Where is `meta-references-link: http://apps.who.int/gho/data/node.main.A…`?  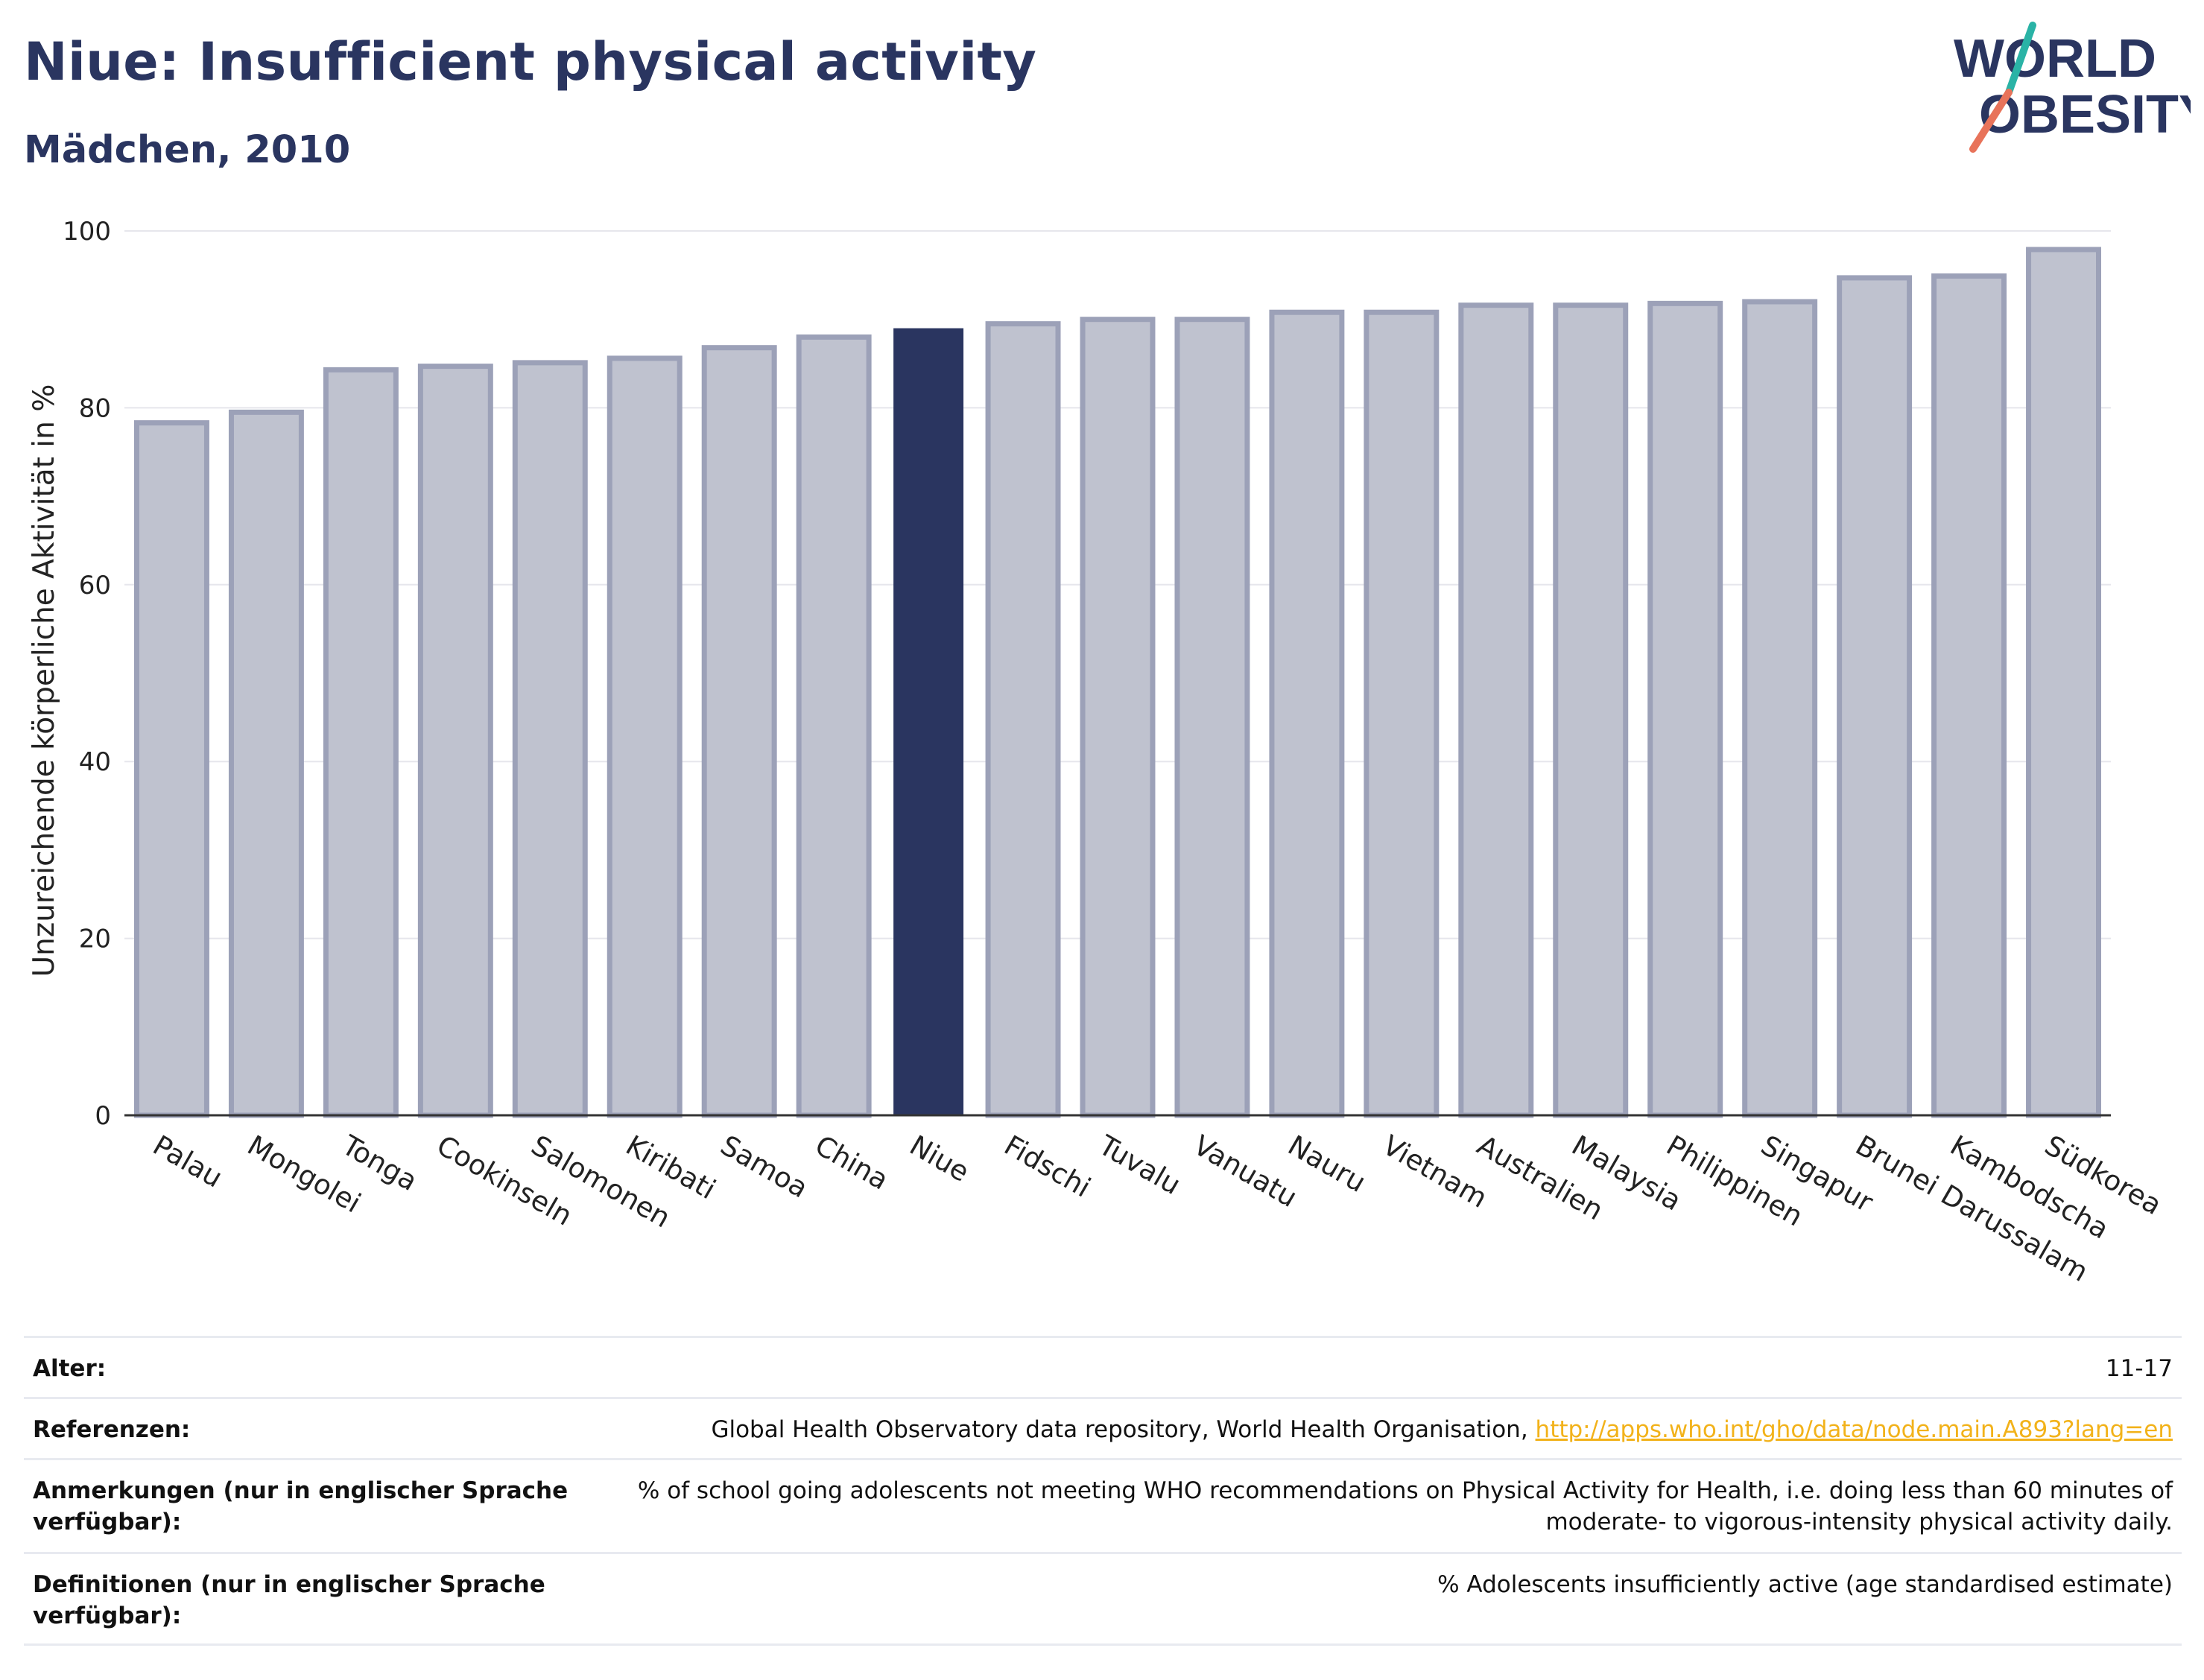
meta-references-link: http://apps.who.int/gho/data/node.main.A… is located at coordinates (1854, 1429).